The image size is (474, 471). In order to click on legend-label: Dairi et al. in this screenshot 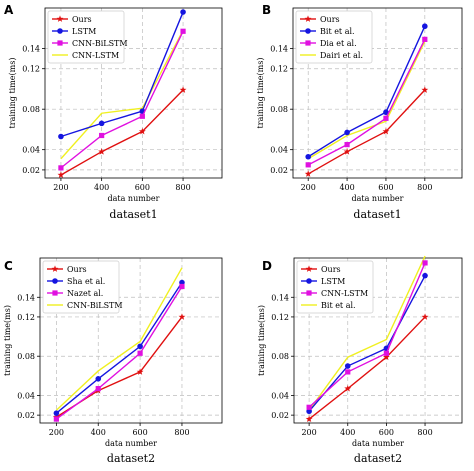, I will do `click(341, 55)`.